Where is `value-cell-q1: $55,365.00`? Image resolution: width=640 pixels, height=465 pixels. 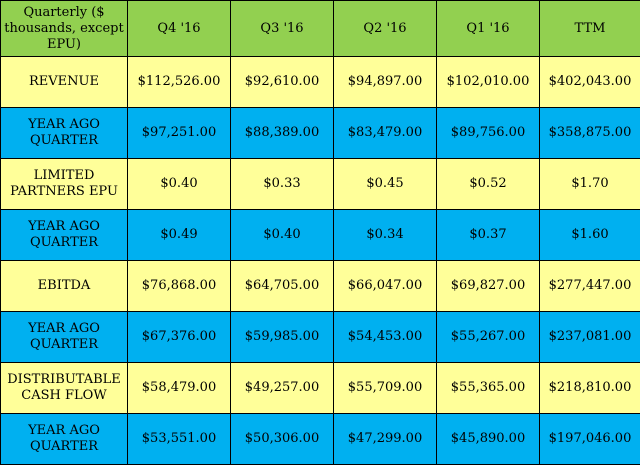
value-cell-q1: $55,365.00 is located at coordinates (488, 388).